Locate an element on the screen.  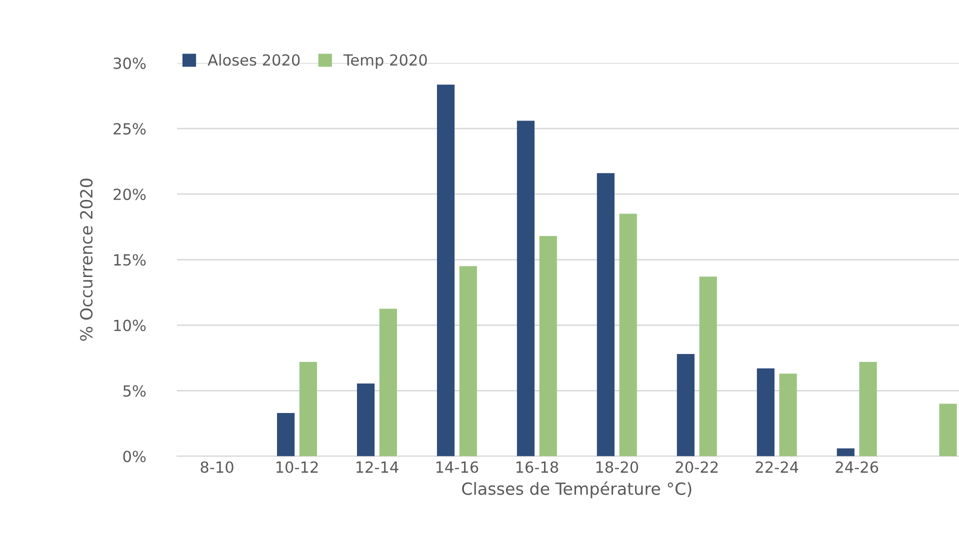
x-tick-label: 24-26 is located at coordinates (857, 467).